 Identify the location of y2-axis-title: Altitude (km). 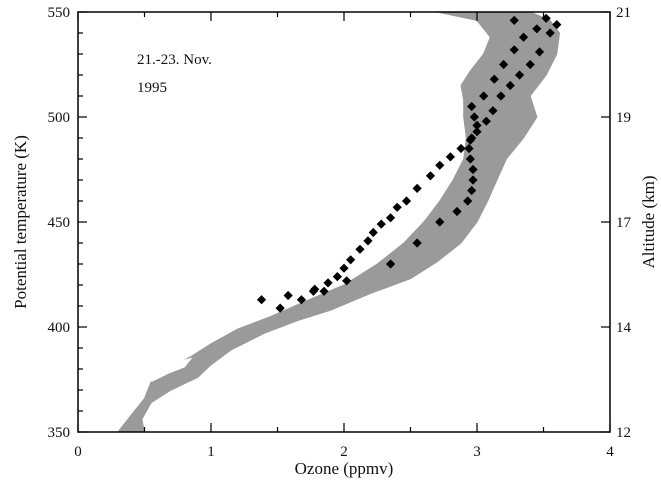
(648, 221).